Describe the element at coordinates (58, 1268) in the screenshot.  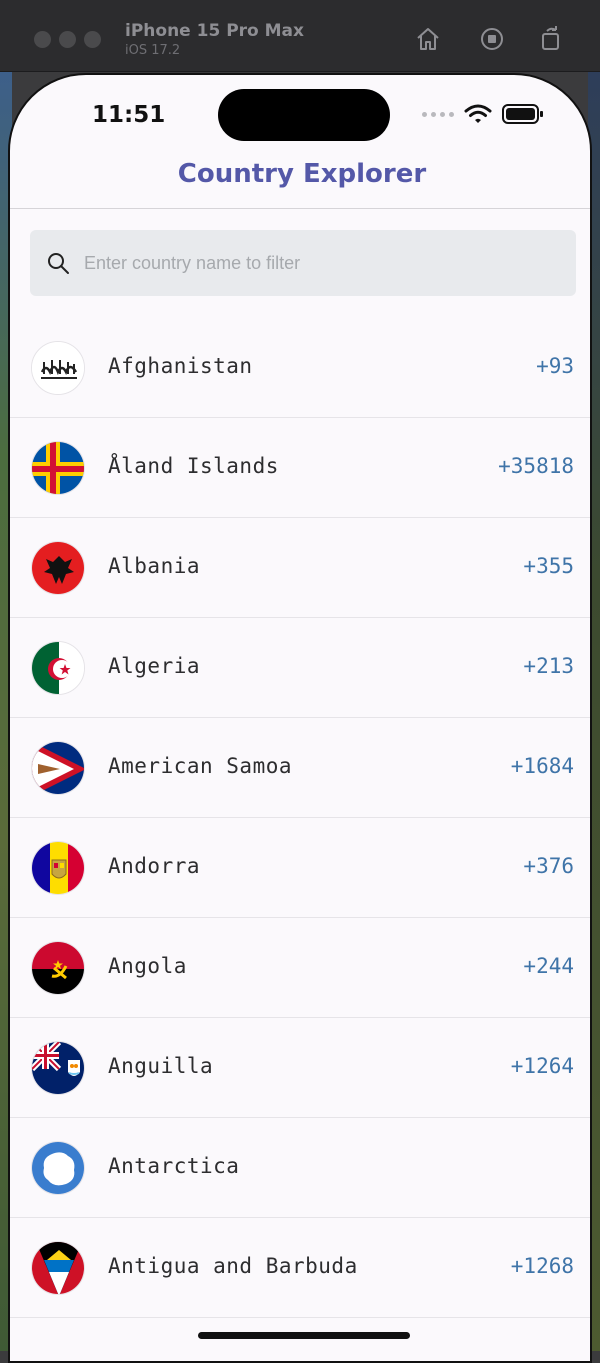
I see `antigua-and-barbuda-flag` at that location.